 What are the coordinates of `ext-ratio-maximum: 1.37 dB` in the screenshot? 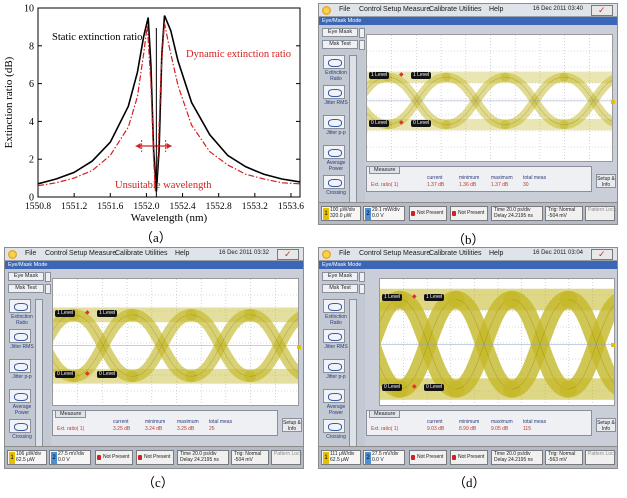 It's located at (500, 185).